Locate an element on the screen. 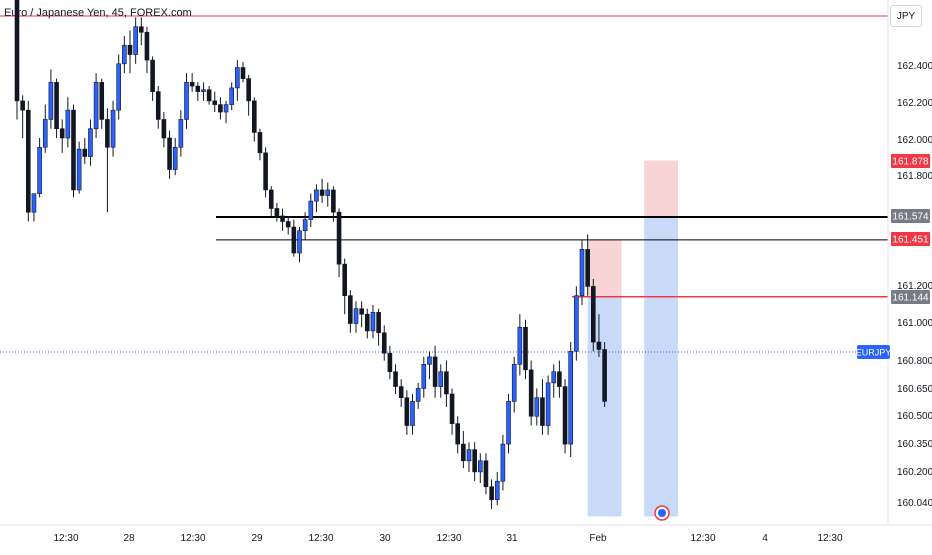 This screenshot has width=932, height=555. y-tick-label: 160.500 is located at coordinates (914, 416).